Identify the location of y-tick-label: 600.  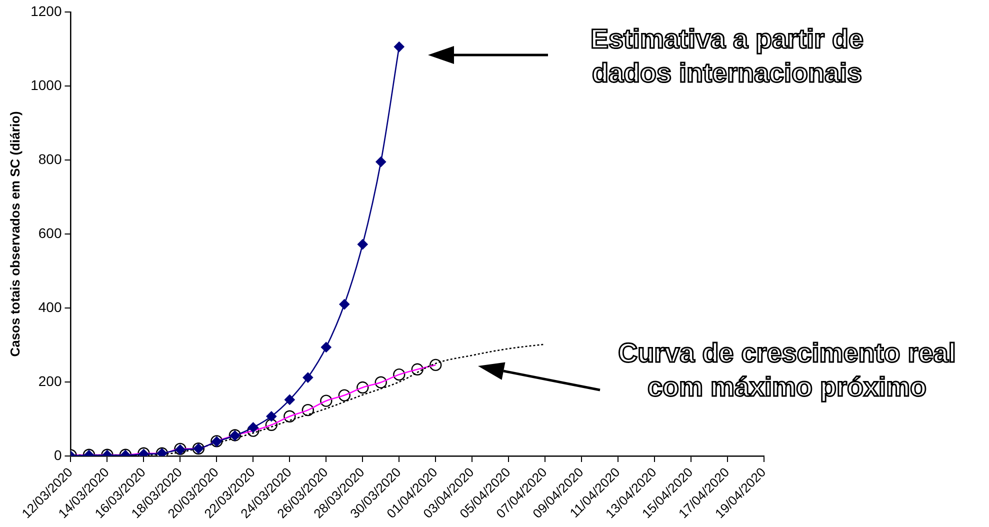
(50, 232).